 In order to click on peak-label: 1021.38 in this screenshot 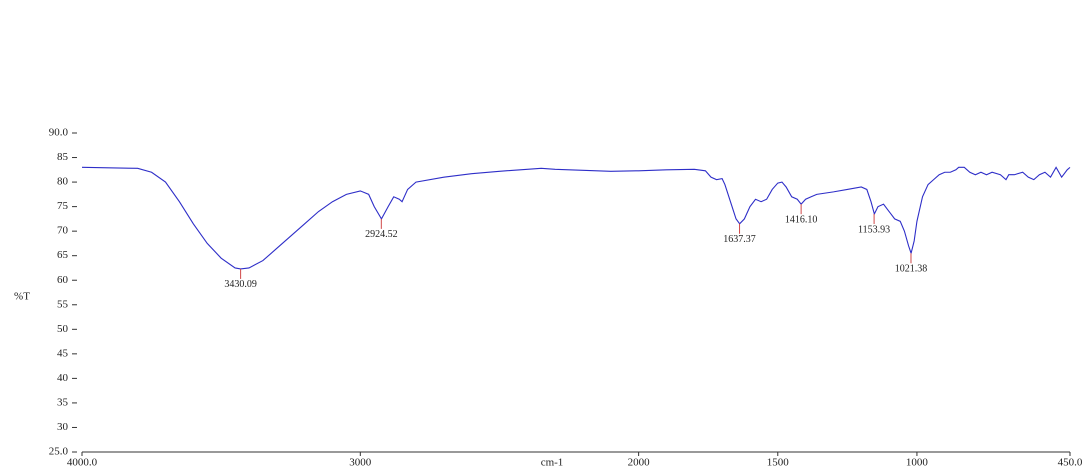, I will do `click(911, 269)`.